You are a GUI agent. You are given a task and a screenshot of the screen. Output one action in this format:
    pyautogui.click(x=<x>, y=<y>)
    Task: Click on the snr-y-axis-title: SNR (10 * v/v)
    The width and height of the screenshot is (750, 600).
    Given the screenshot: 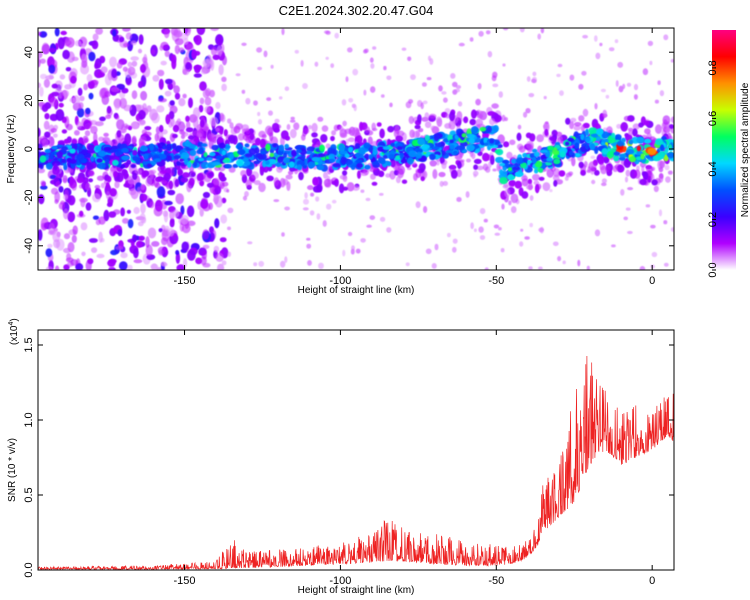 What is the action you would take?
    pyautogui.click(x=12, y=470)
    